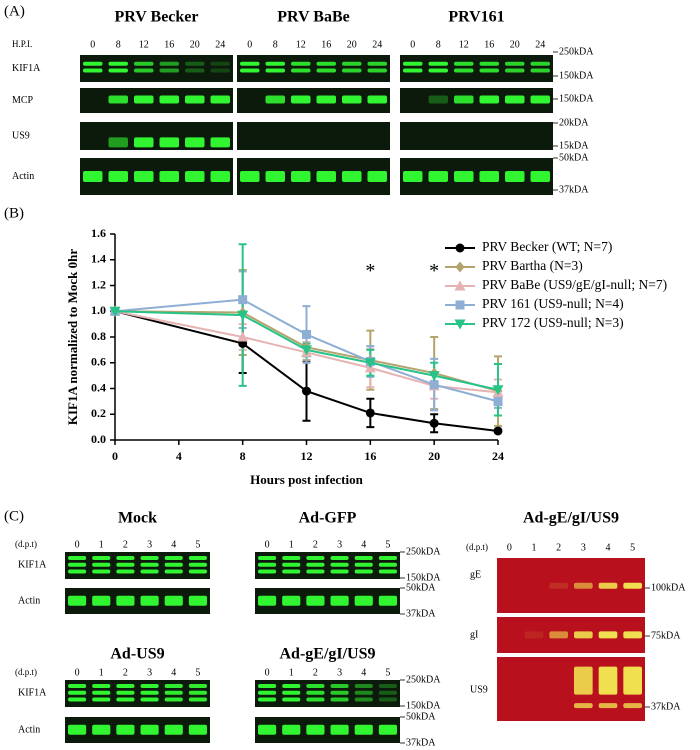 This screenshot has width=700, height=750. Describe the element at coordinates (98, 387) in the screenshot. I see `y-tick-label: 0.4` at that location.